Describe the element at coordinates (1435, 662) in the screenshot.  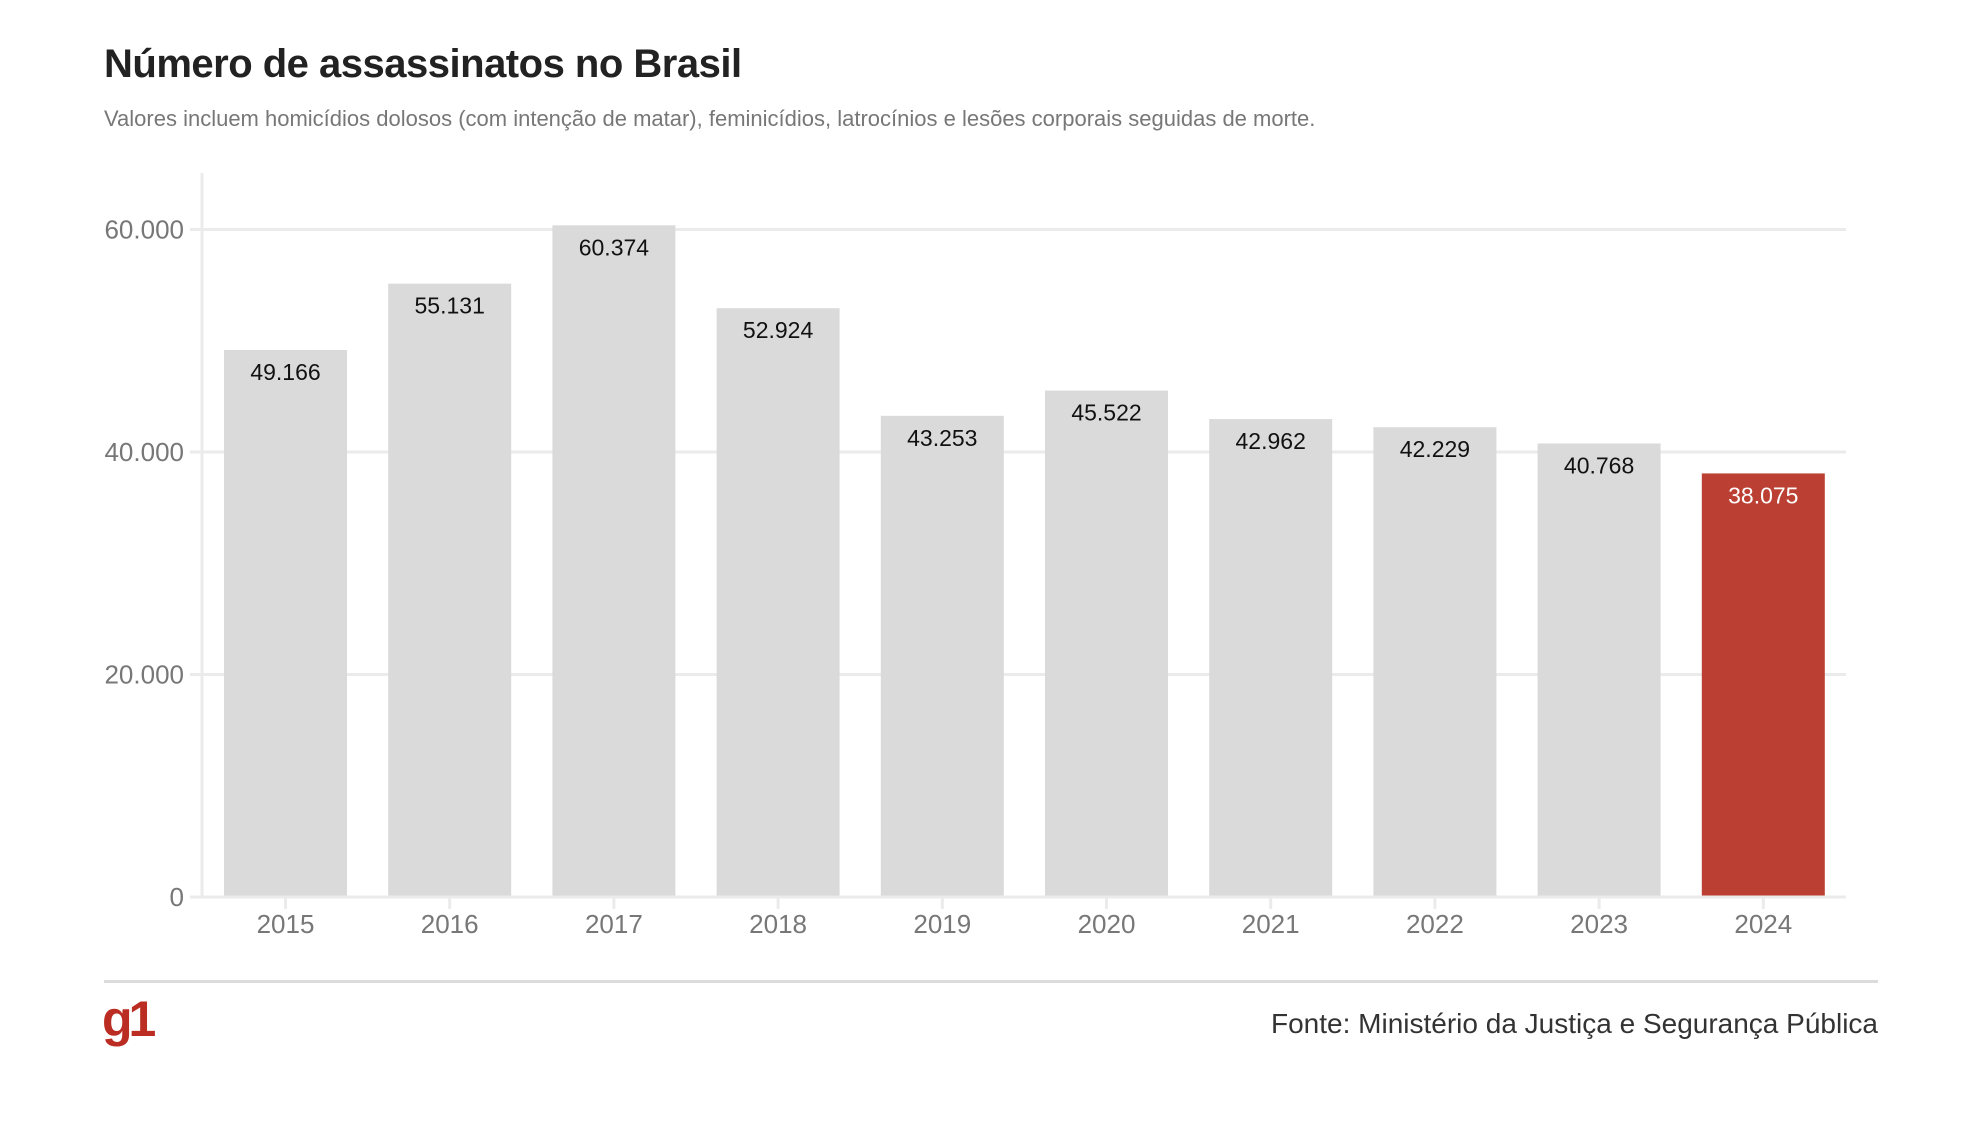
I see `bar-2022` at that location.